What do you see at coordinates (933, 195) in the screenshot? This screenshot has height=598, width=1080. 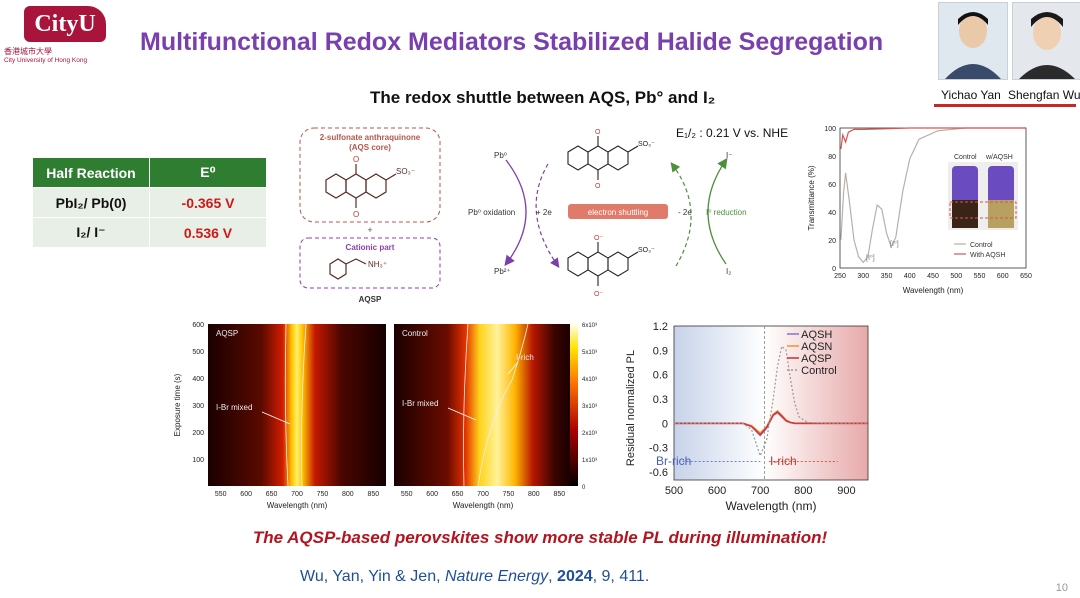 I see `control-transmittance-line` at bounding box center [933, 195].